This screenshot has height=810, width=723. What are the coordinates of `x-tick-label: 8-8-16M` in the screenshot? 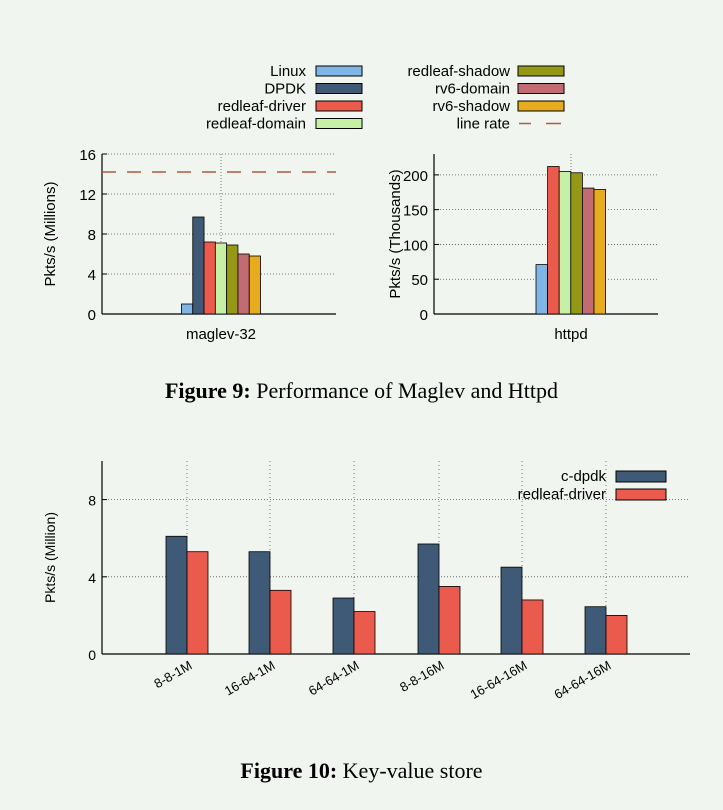 It's located at (421, 676).